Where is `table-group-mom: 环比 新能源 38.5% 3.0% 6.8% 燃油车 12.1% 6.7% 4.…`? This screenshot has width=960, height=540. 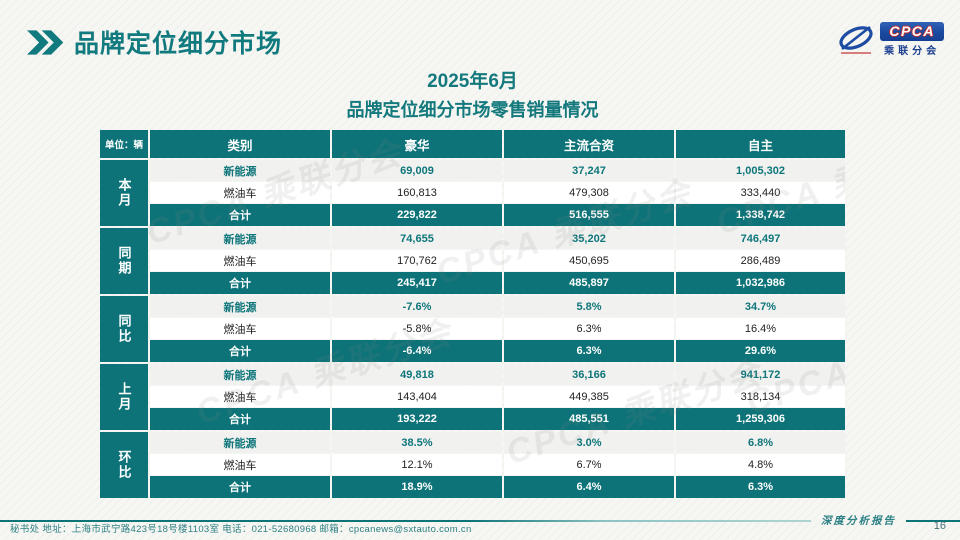 table-group-mom: 环比 新能源 38.5% 3.0% 6.8% 燃油车 12.1% 6.7% 4.… is located at coordinates (472, 465).